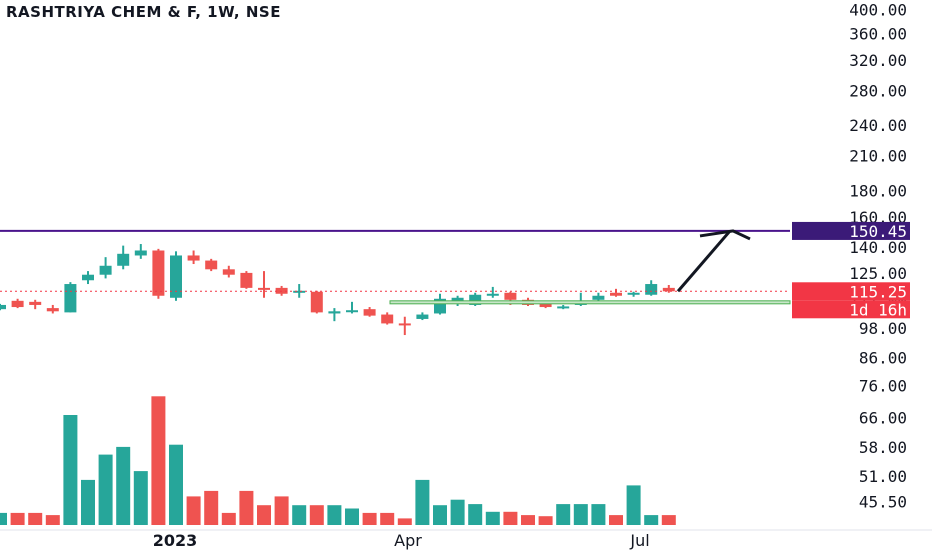 This screenshot has width=932, height=550. I want to click on y-tick-label: 86.00, so click(883, 358).